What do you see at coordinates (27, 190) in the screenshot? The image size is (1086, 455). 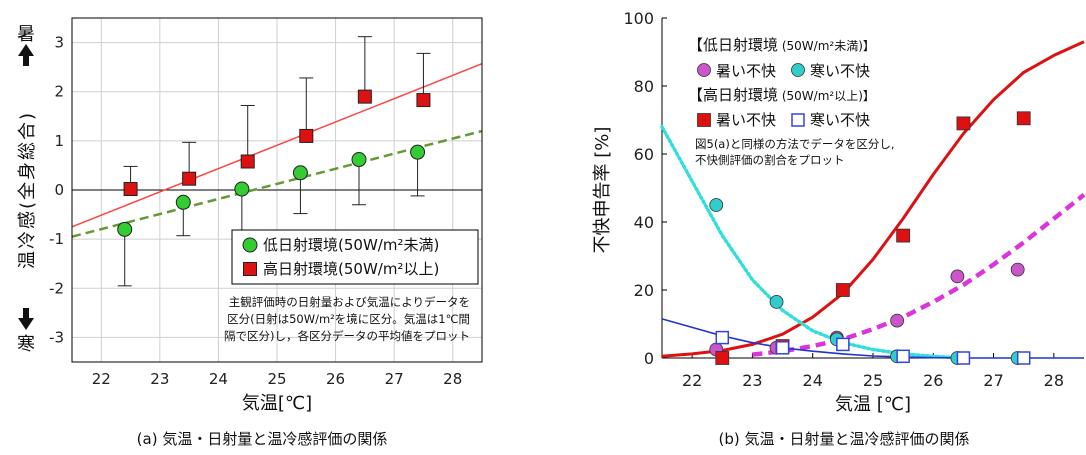 I see `y-axis-label: 温冷感(全身総合)` at bounding box center [27, 190].